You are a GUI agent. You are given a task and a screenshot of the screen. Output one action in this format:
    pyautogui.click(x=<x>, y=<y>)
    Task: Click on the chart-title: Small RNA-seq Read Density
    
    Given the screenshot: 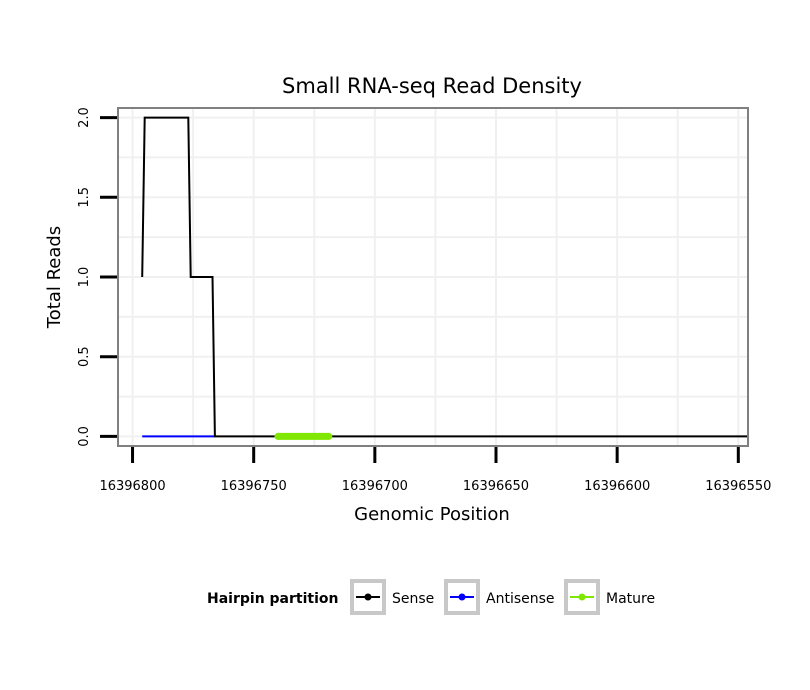 What is the action you would take?
    pyautogui.click(x=432, y=86)
    